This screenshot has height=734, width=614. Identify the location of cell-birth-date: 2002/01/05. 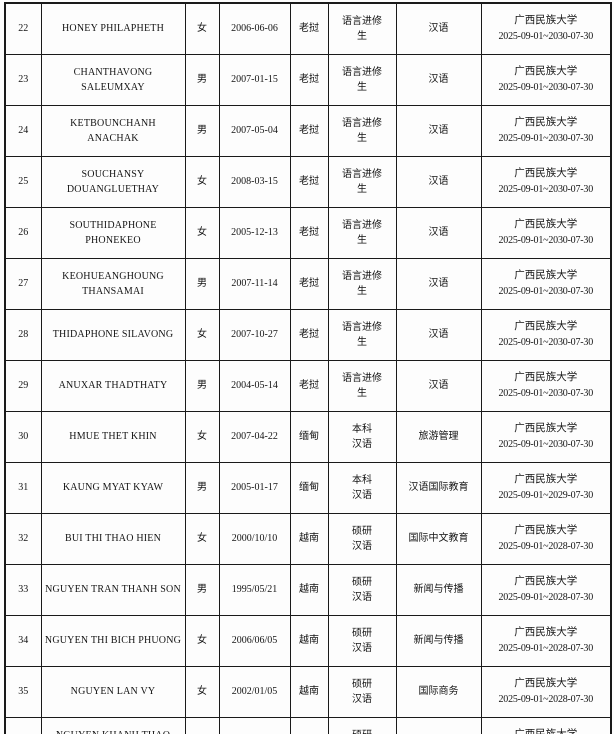
(254, 692).